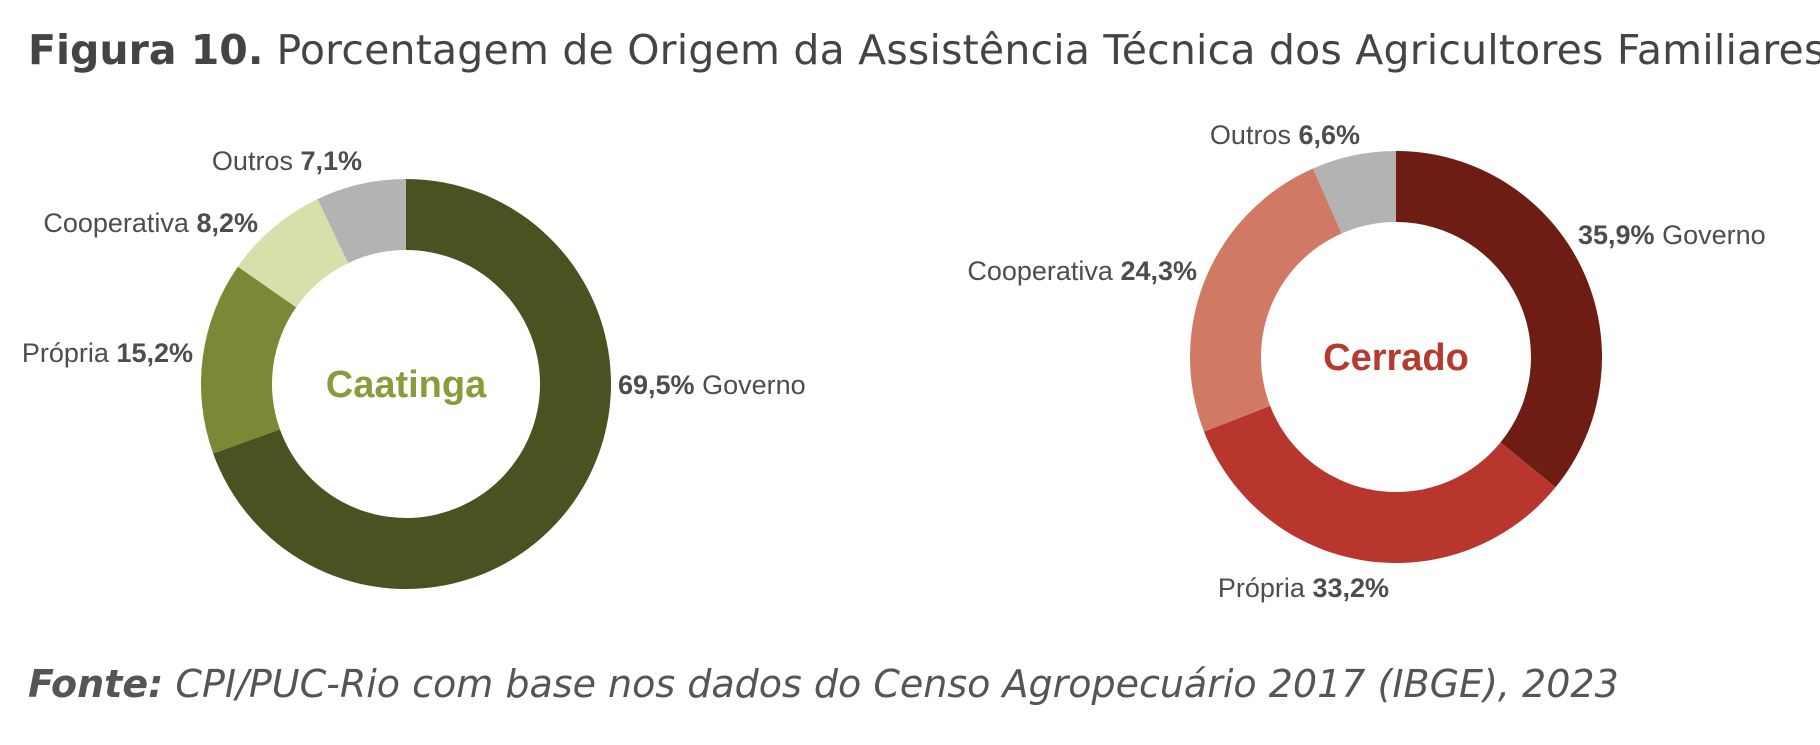  What do you see at coordinates (1155, 271) in the screenshot?
I see `cerrado-label-value-cooperativa: 24,3%` at bounding box center [1155, 271].